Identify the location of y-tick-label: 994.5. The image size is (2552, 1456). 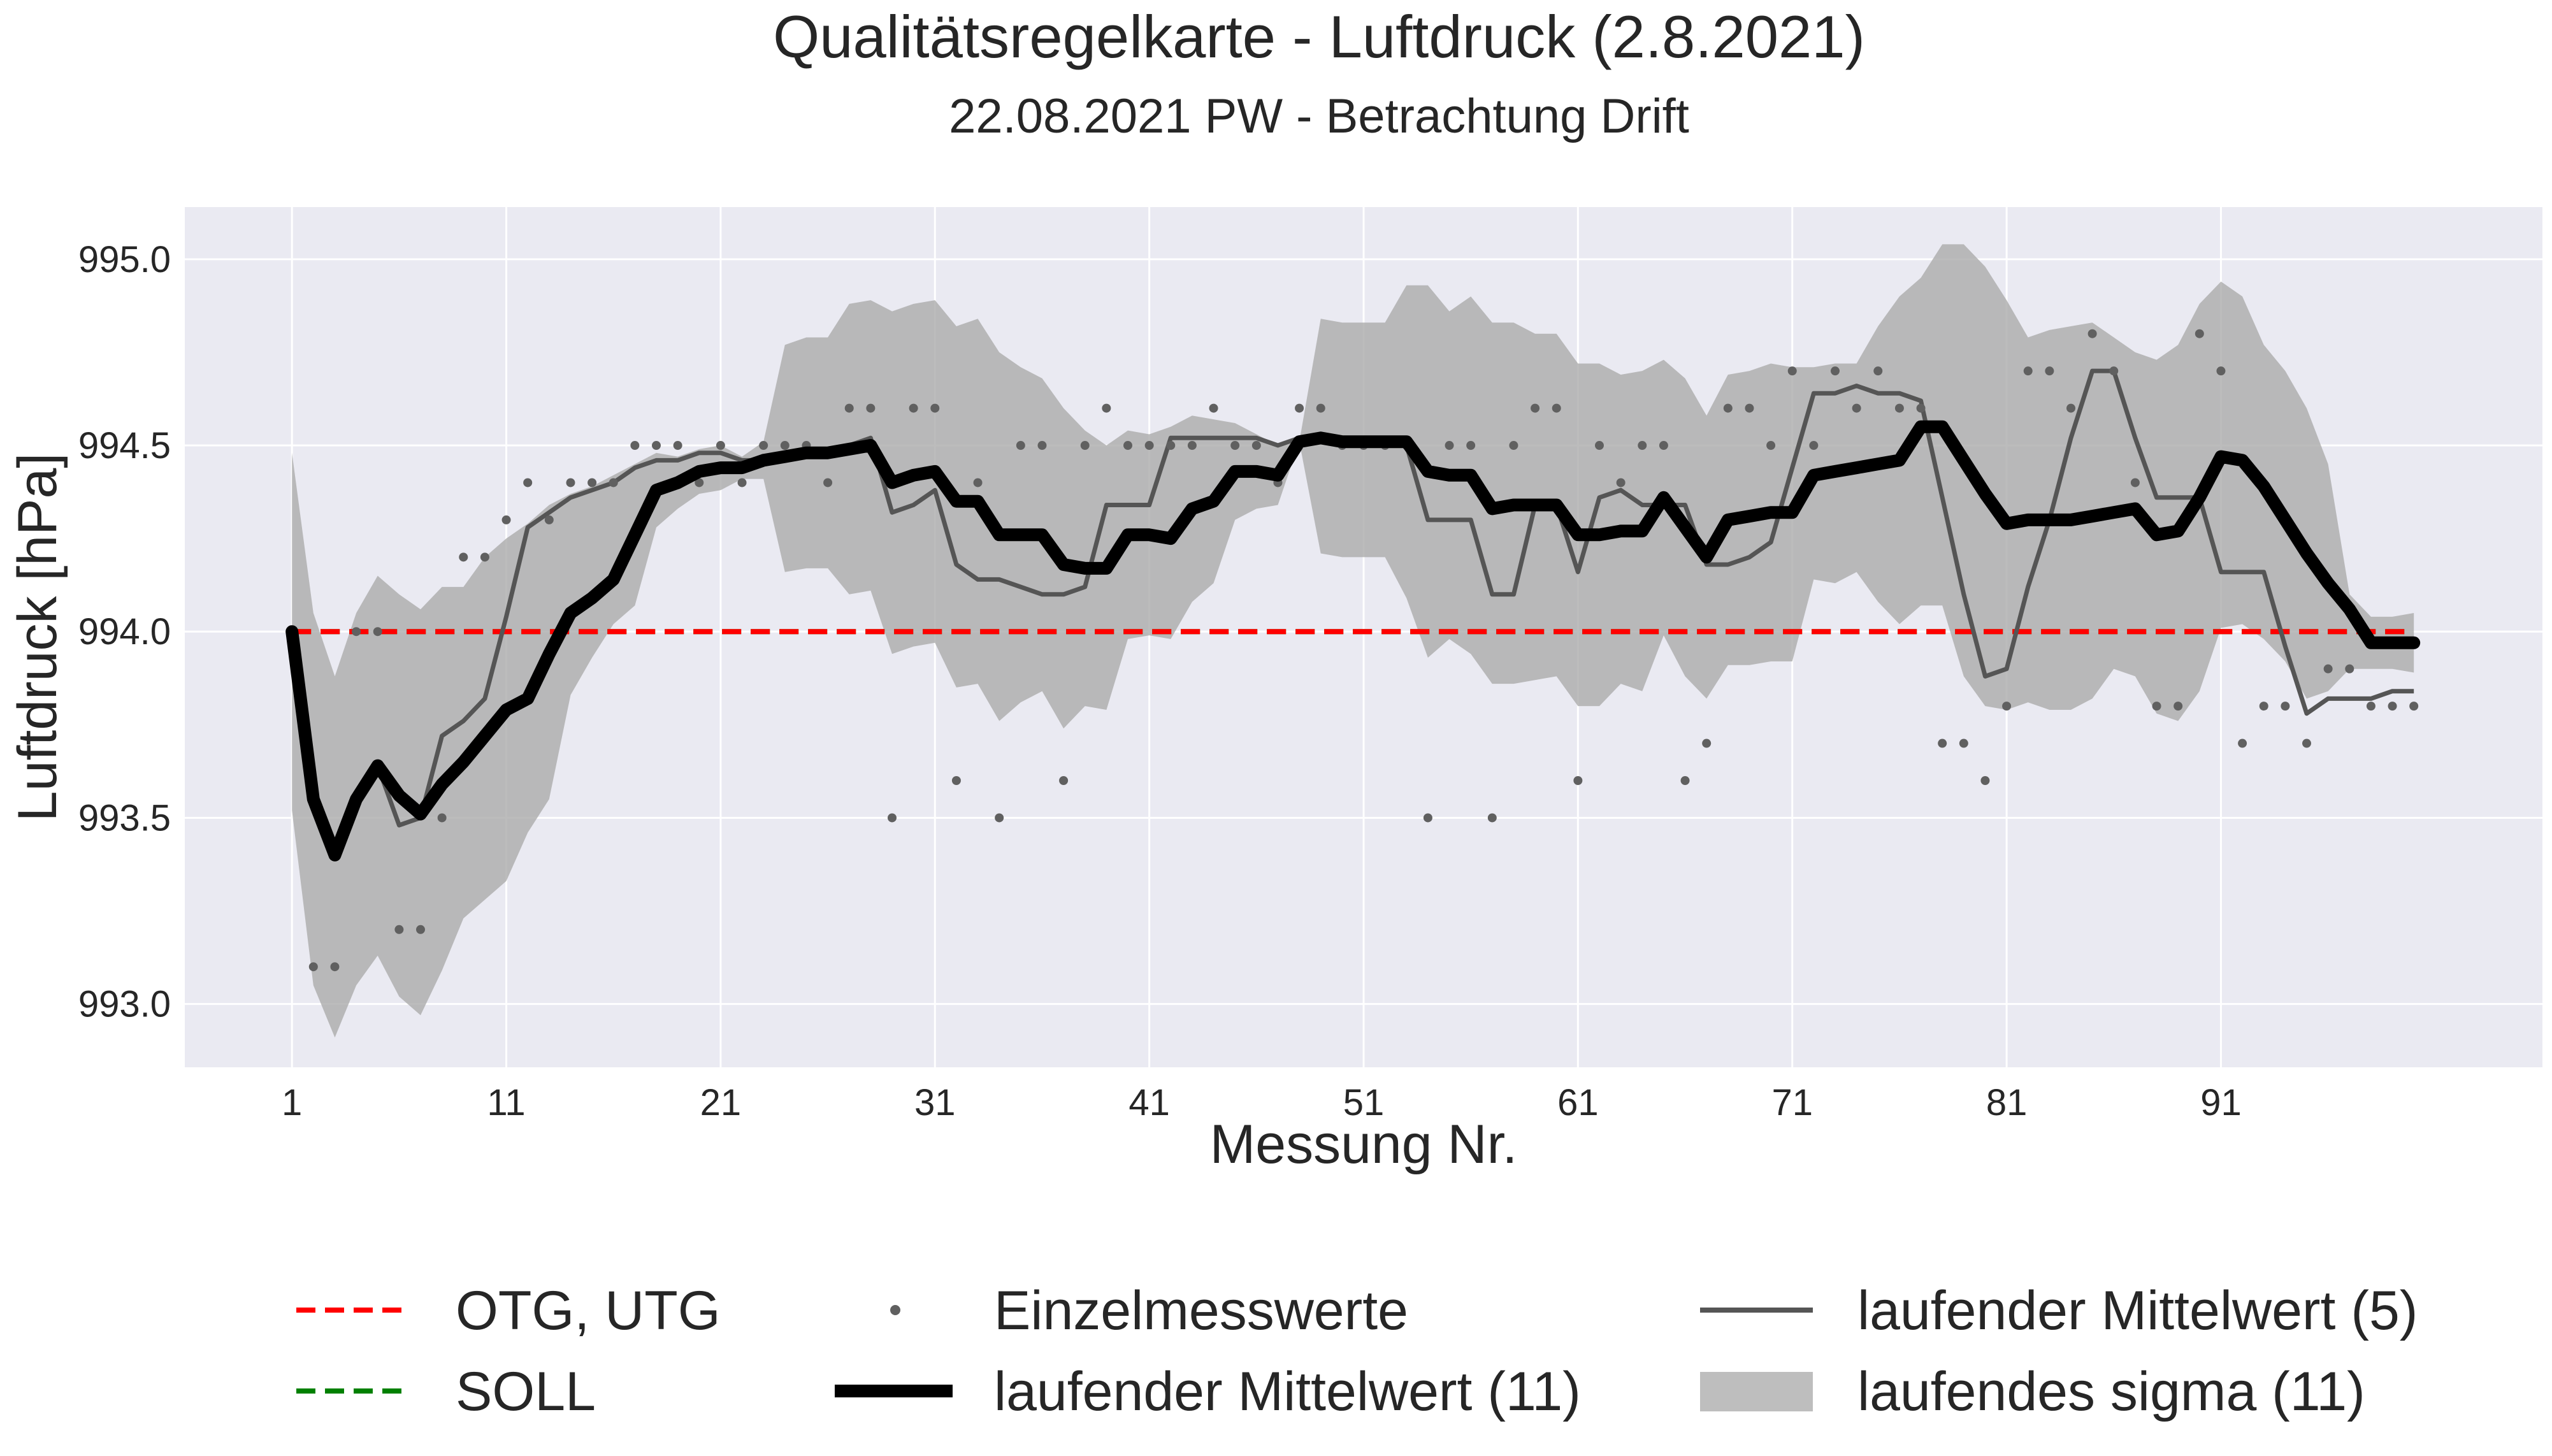
(124, 445).